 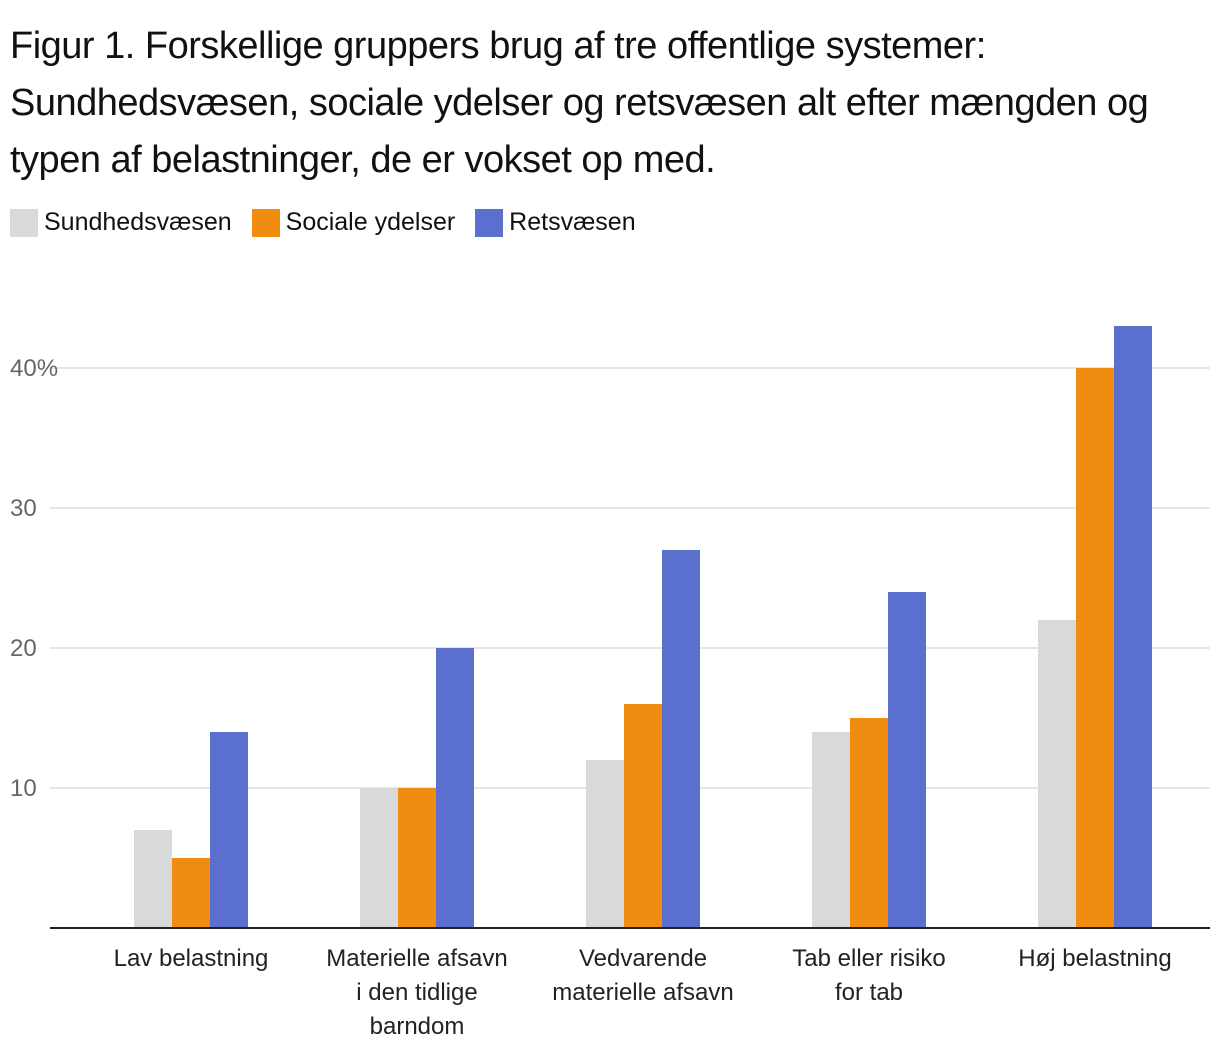 I want to click on y-tick-label-40: 40%, so click(x=34, y=368).